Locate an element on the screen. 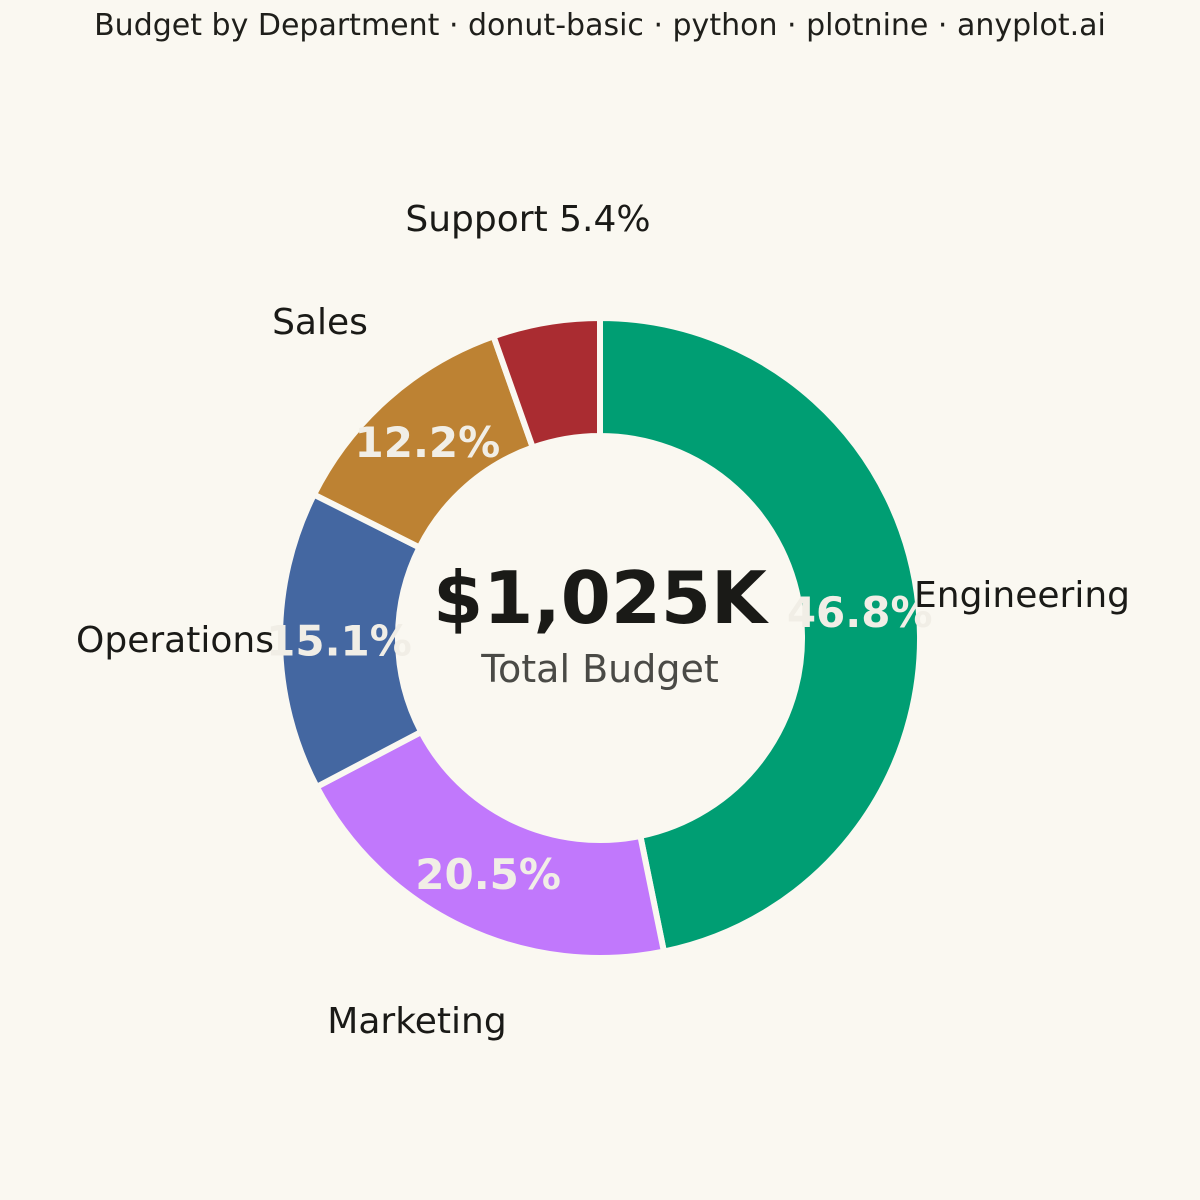 Image resolution: width=1200 pixels, height=1200 pixels. percent-label-engineering: 46.8% is located at coordinates (860, 612).